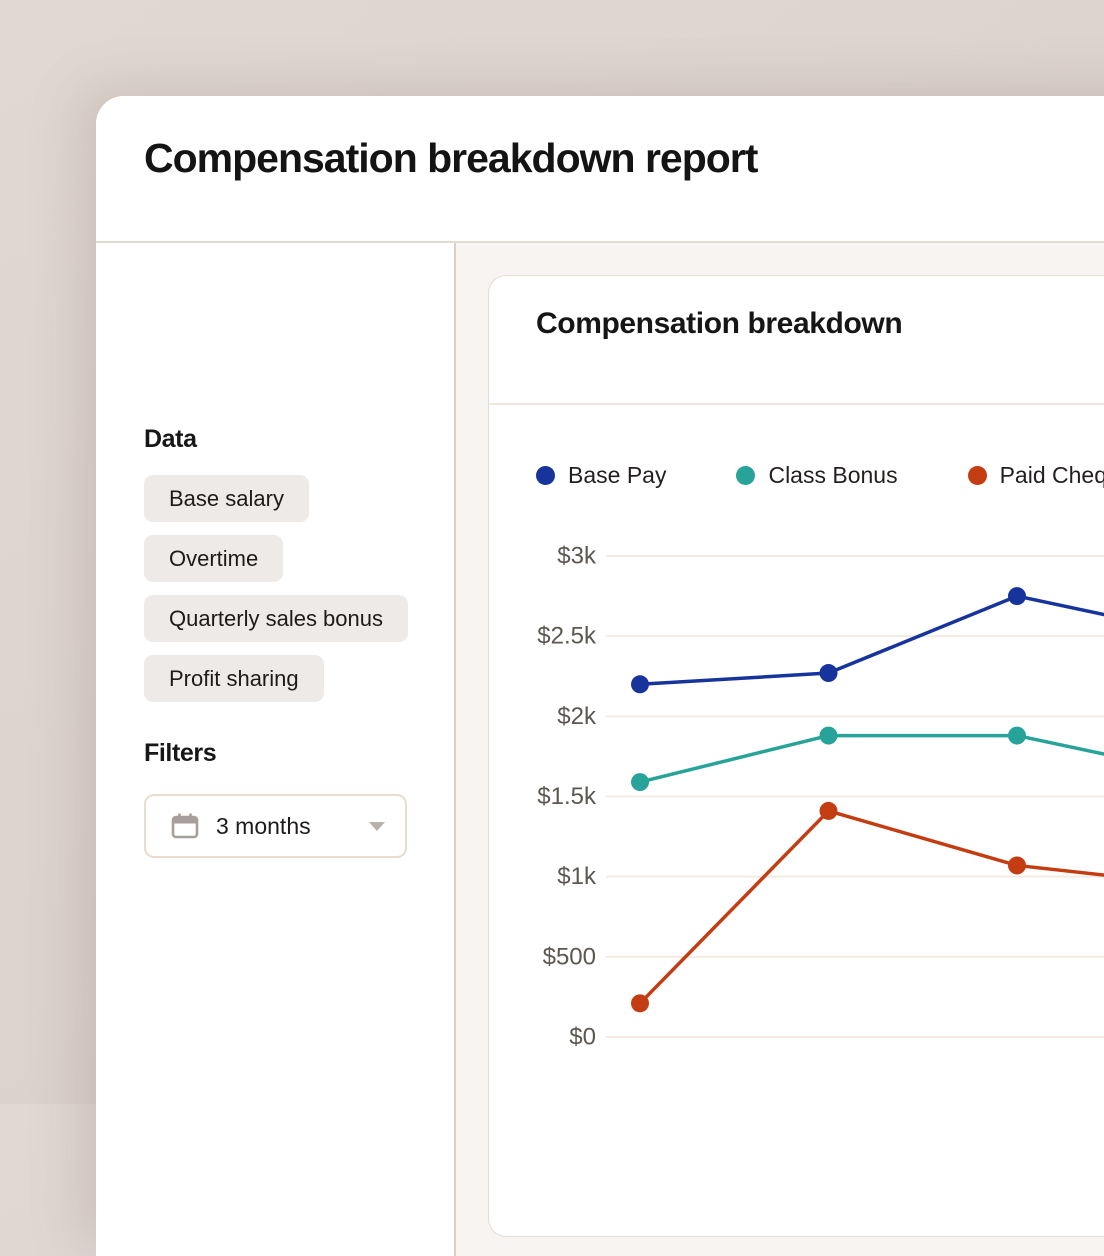  I want to click on y-axis-tick-label: $2k, so click(577, 716).